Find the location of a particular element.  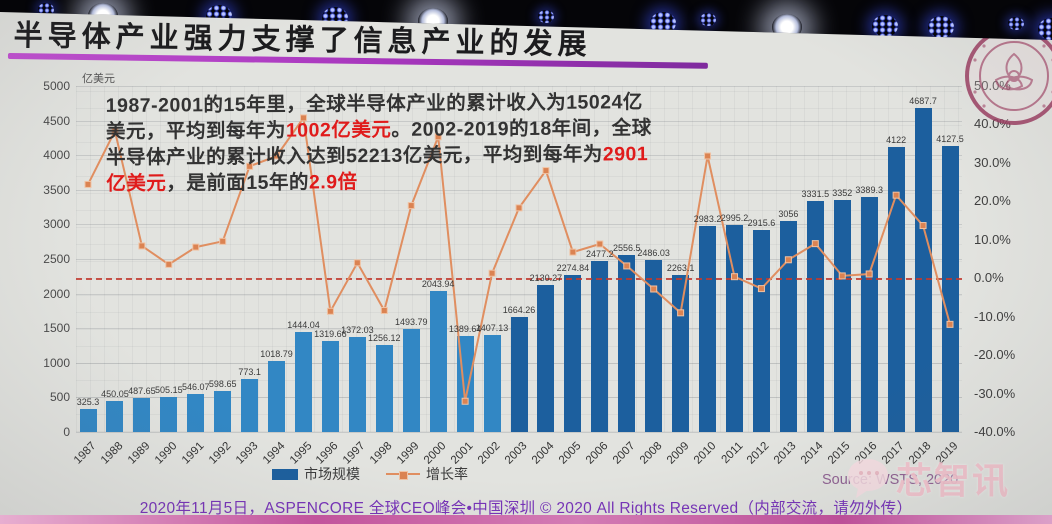

bar-1992 is located at coordinates (223, 411).